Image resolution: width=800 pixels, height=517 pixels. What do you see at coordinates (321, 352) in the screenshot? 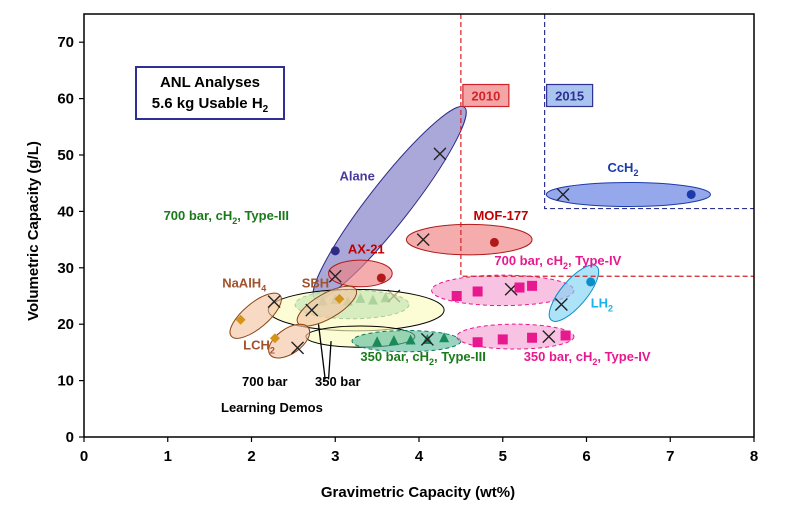
I see `demo-arrow-700bar` at bounding box center [321, 352].